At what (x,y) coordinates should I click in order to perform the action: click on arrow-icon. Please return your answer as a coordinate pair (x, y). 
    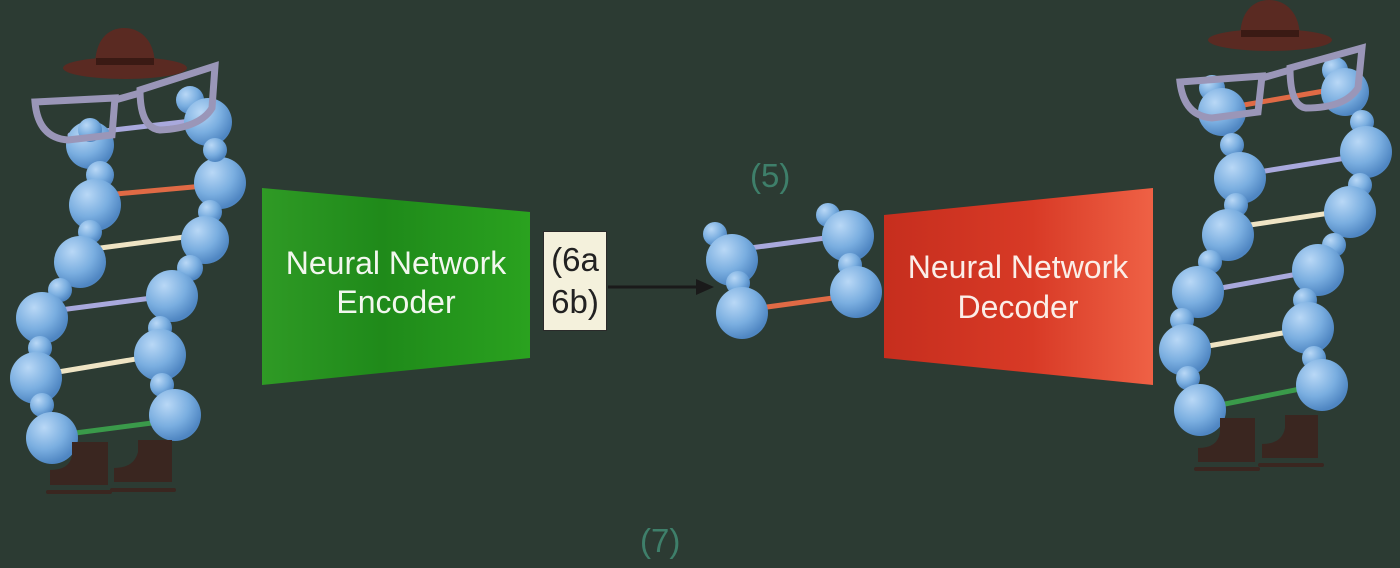
    Looking at the image, I should click on (661, 287).